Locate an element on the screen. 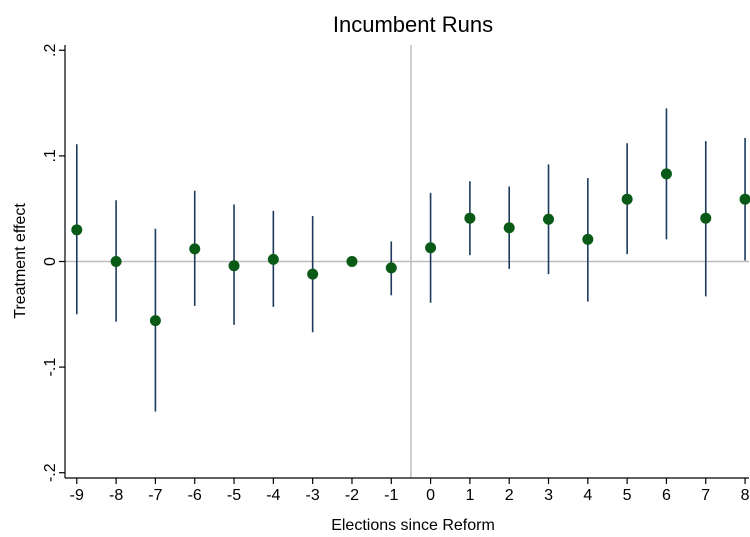  y-tick-label: 0 is located at coordinates (50, 261).